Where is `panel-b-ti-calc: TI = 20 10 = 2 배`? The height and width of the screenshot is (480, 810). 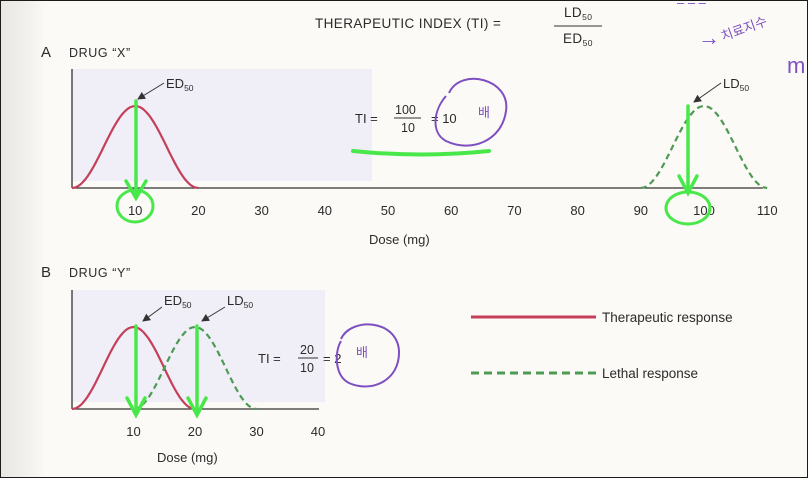
panel-b-ti-calc: TI = 20 10 = 2 배 is located at coordinates (313, 359).